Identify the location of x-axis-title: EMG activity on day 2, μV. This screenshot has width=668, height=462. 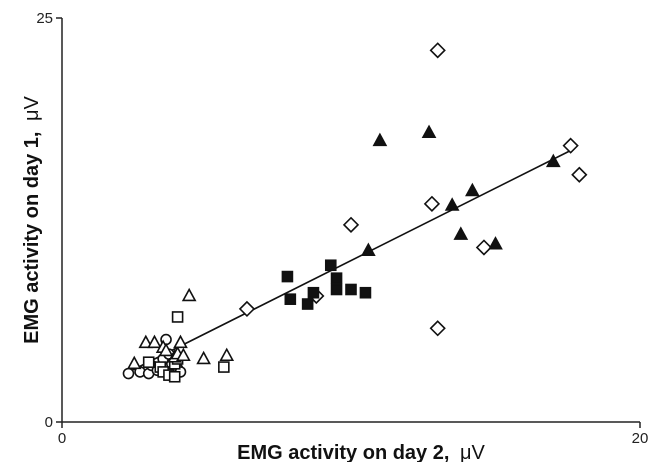
(361, 452).